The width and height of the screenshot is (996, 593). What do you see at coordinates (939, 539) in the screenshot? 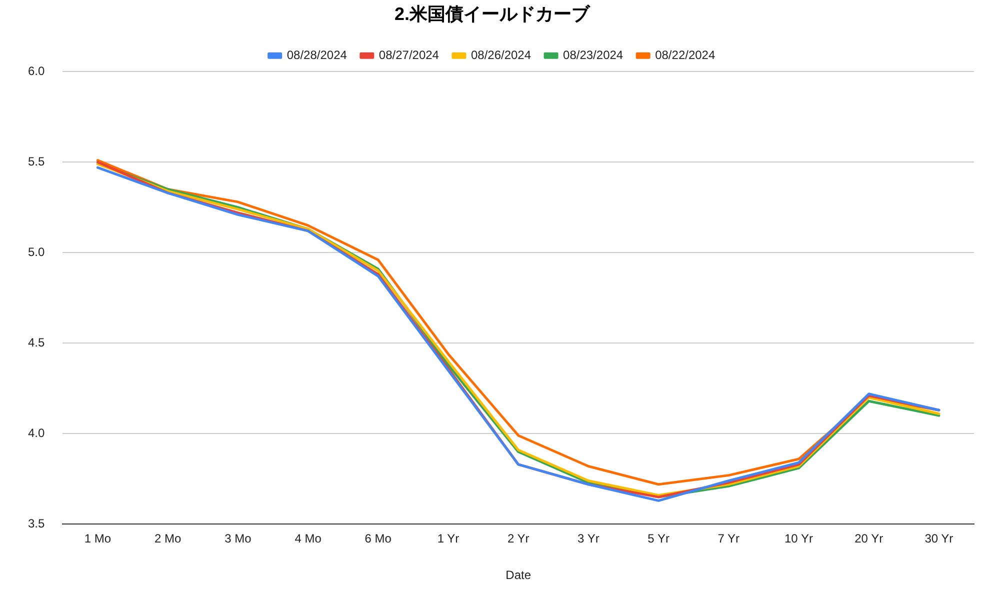
I see `x-tick-label: 30 Yr` at bounding box center [939, 539].